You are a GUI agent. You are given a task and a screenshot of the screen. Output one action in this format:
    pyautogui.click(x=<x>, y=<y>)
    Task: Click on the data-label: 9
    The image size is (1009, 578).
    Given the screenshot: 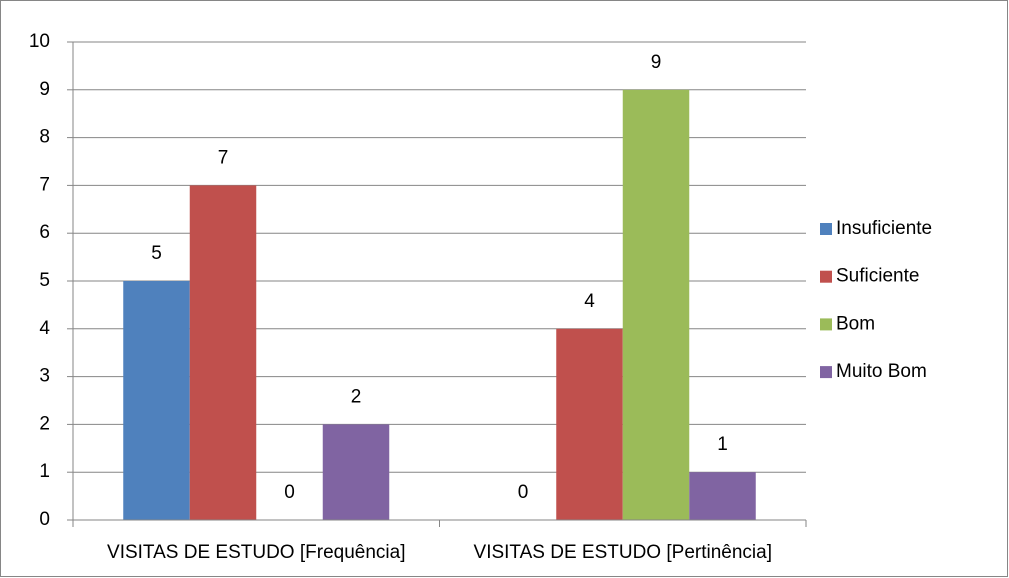 What is the action you would take?
    pyautogui.click(x=656, y=62)
    